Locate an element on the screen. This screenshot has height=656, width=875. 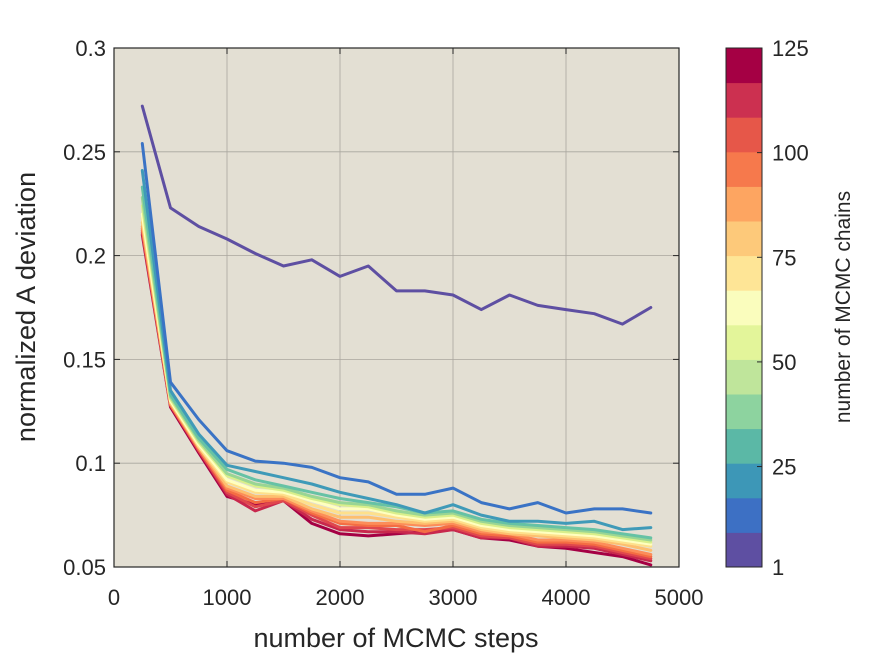
y-axis-label: normalized A deviation is located at coordinates (26, 307).